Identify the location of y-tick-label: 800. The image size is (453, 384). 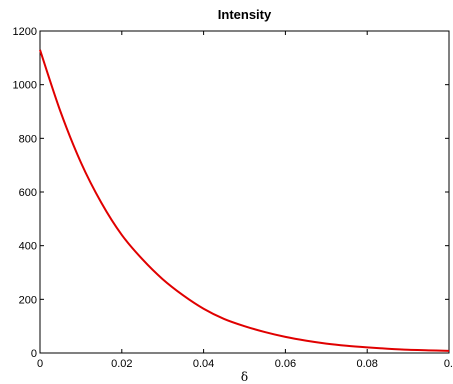
(28, 139).